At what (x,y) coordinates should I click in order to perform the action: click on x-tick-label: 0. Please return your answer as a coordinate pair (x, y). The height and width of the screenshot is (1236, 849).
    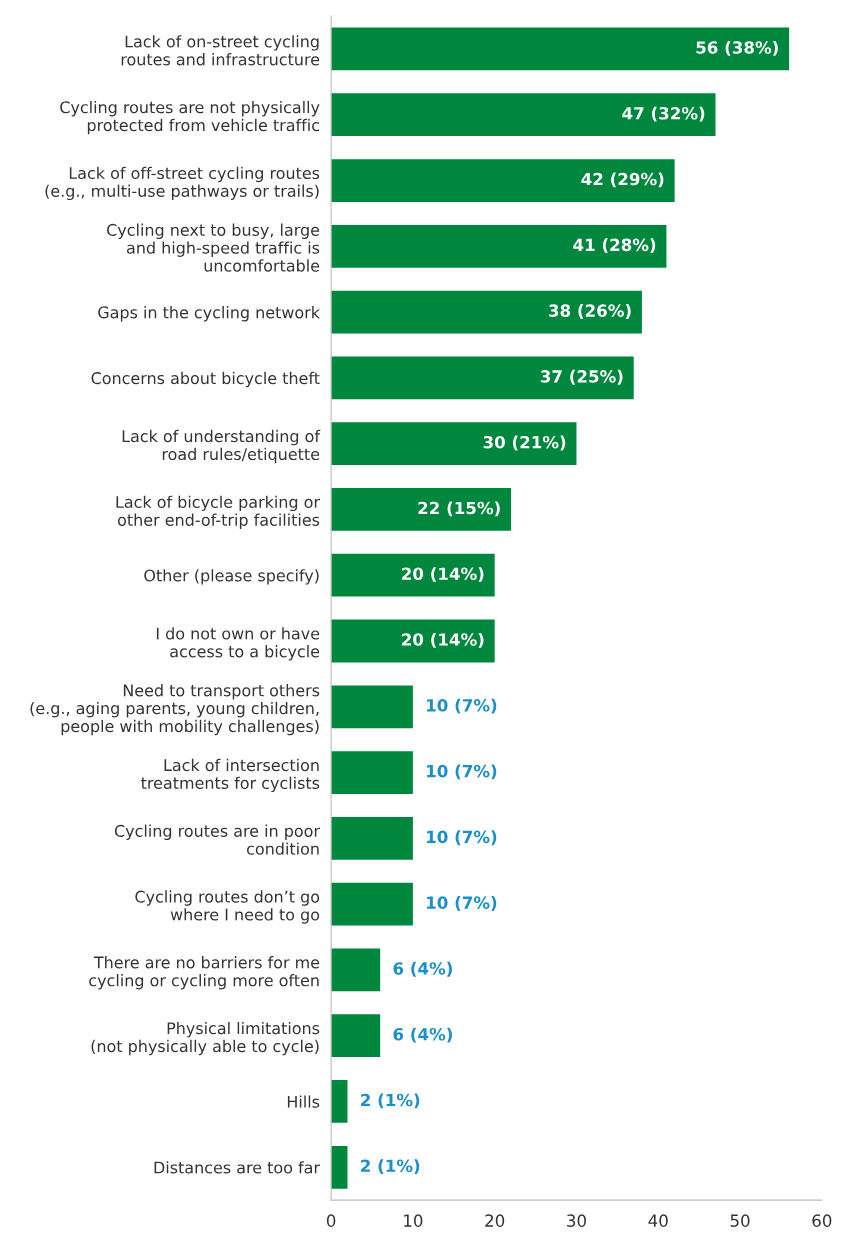
    Looking at the image, I should click on (331, 1220).